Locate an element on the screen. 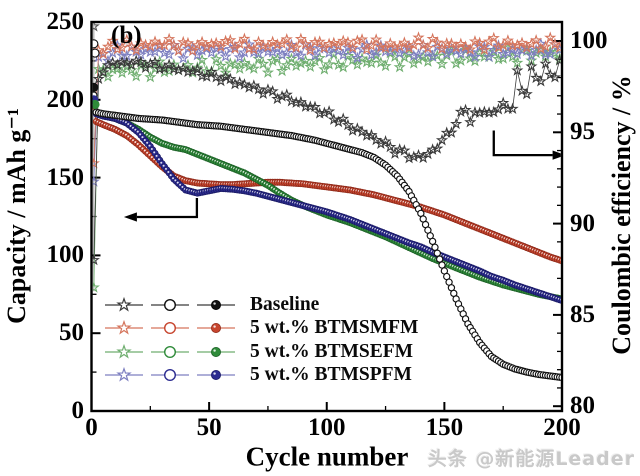 The width and height of the screenshot is (640, 476). y-left-tick-label: 200 is located at coordinates (65, 99).